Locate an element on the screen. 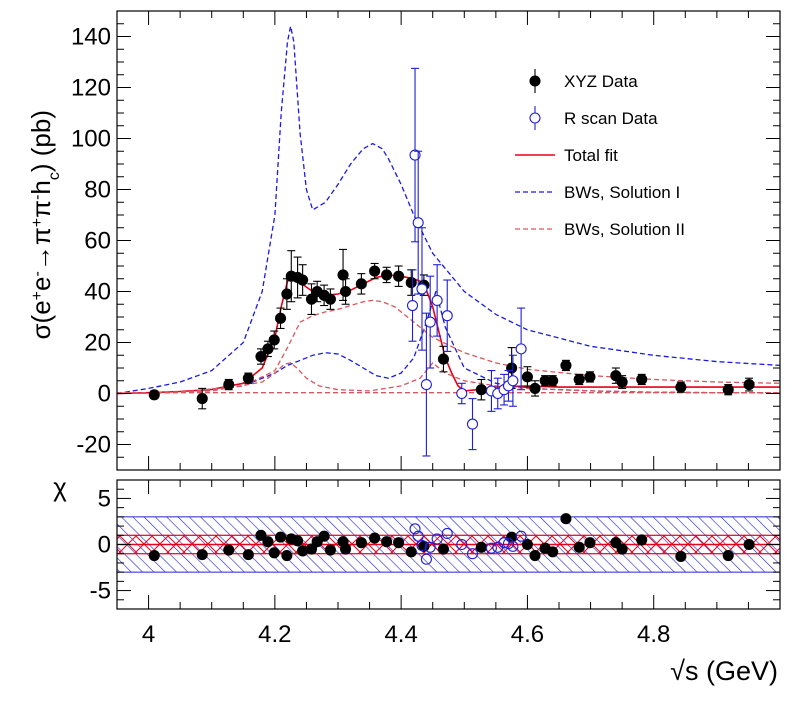 The height and width of the screenshot is (702, 804). legend-label: XYZ Data is located at coordinates (601, 81).